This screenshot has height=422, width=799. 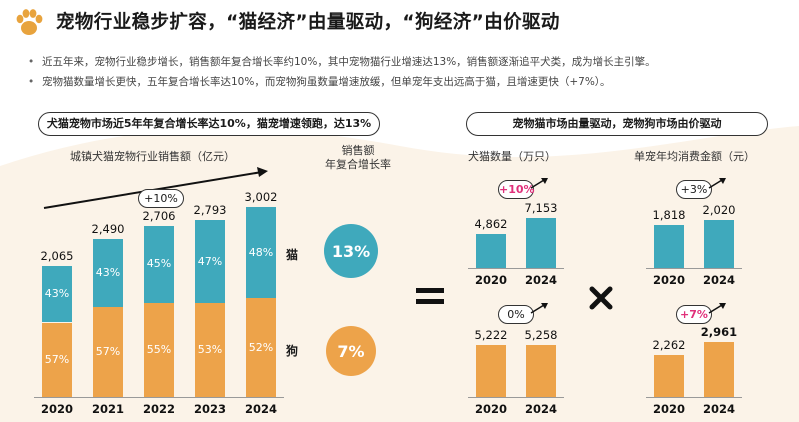 What do you see at coordinates (209, 124) in the screenshot?
I see `left-banner: 犬猫宠物市场近5年年复合增长率达10%，猫宠增速领跑，达13%` at bounding box center [209, 124].